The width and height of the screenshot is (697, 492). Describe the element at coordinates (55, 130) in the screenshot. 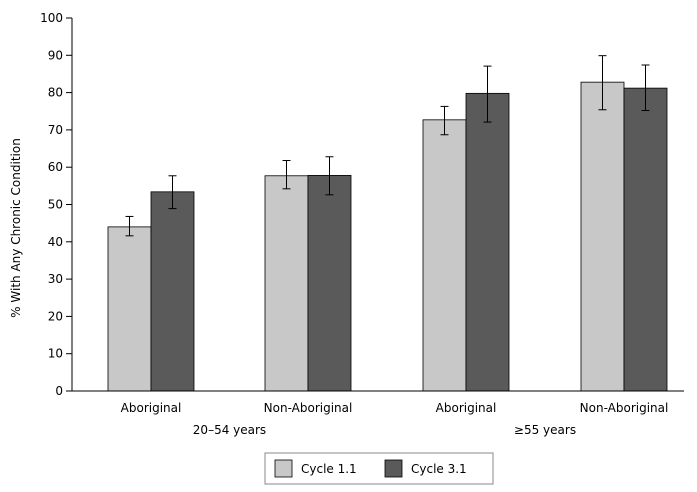

I see `y-tick-label: 70` at that location.